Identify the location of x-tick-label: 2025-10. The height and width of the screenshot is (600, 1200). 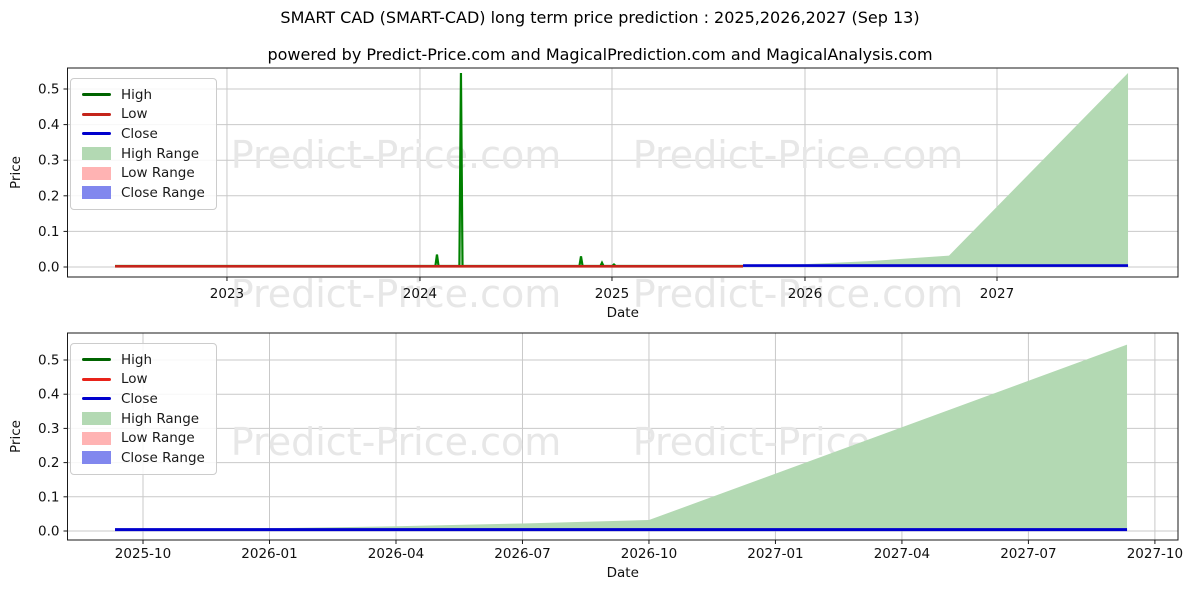
(143, 554).